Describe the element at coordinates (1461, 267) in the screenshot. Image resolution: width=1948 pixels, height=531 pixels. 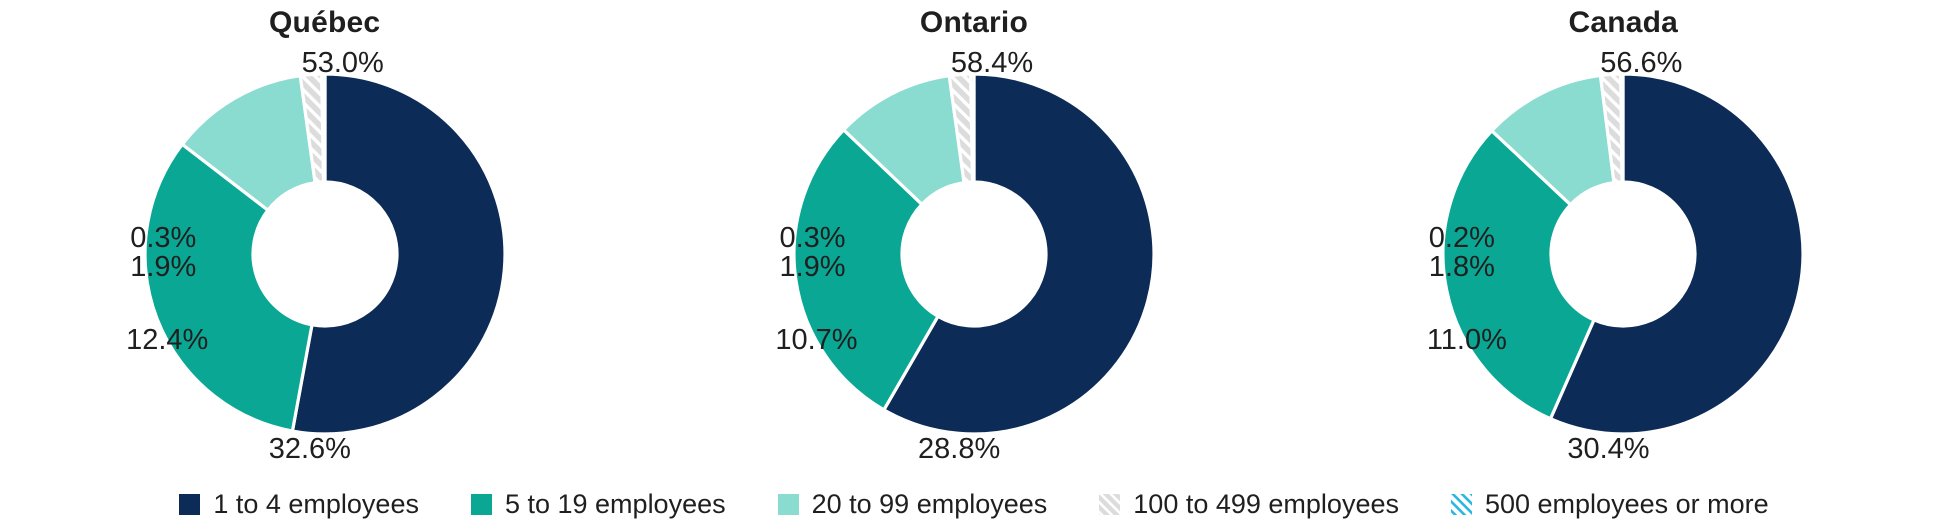
I see `value-label-100-to-499: 1.8%` at that location.